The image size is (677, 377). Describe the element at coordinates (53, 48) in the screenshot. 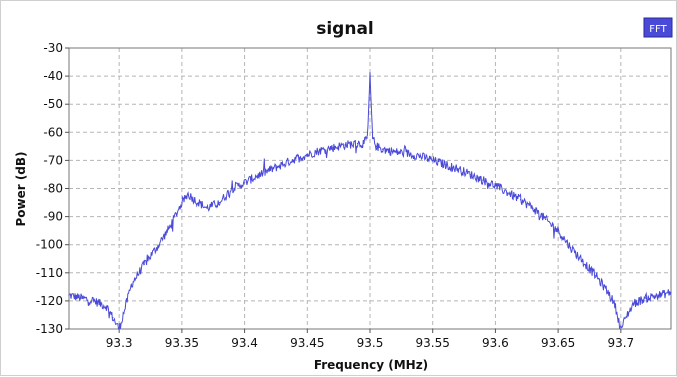

I see `y-tick-label: -30` at that location.